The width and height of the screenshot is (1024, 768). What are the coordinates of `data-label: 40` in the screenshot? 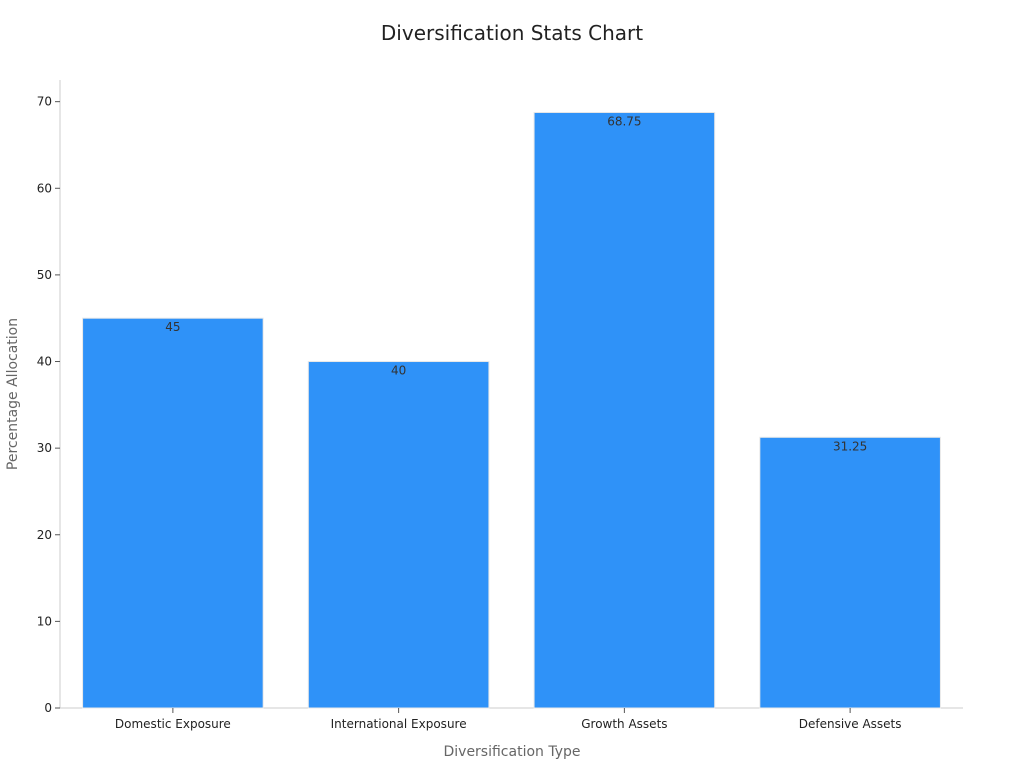 It's located at (398, 371).